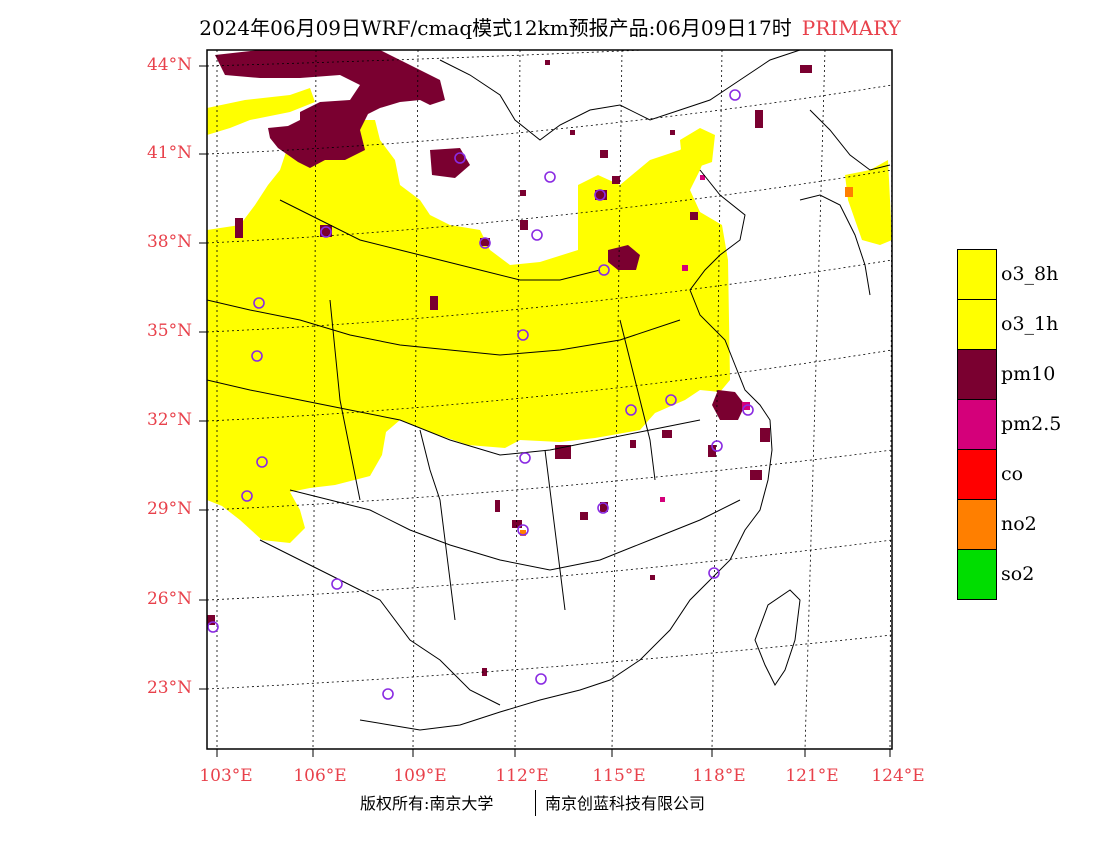 This screenshot has height=850, width=1100. I want to click on legend-item-pm10: pm10, so click(1017, 374).